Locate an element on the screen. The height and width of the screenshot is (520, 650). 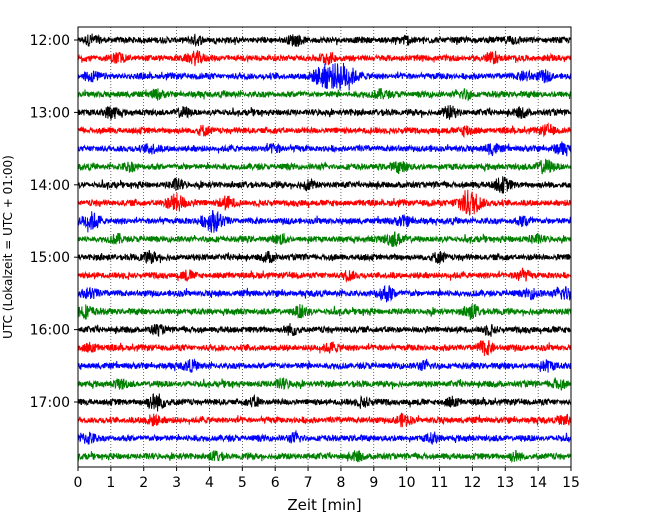
y-axis-label: UTC (Lokalzeit = UTC + 01:00) is located at coordinates (8, 247).